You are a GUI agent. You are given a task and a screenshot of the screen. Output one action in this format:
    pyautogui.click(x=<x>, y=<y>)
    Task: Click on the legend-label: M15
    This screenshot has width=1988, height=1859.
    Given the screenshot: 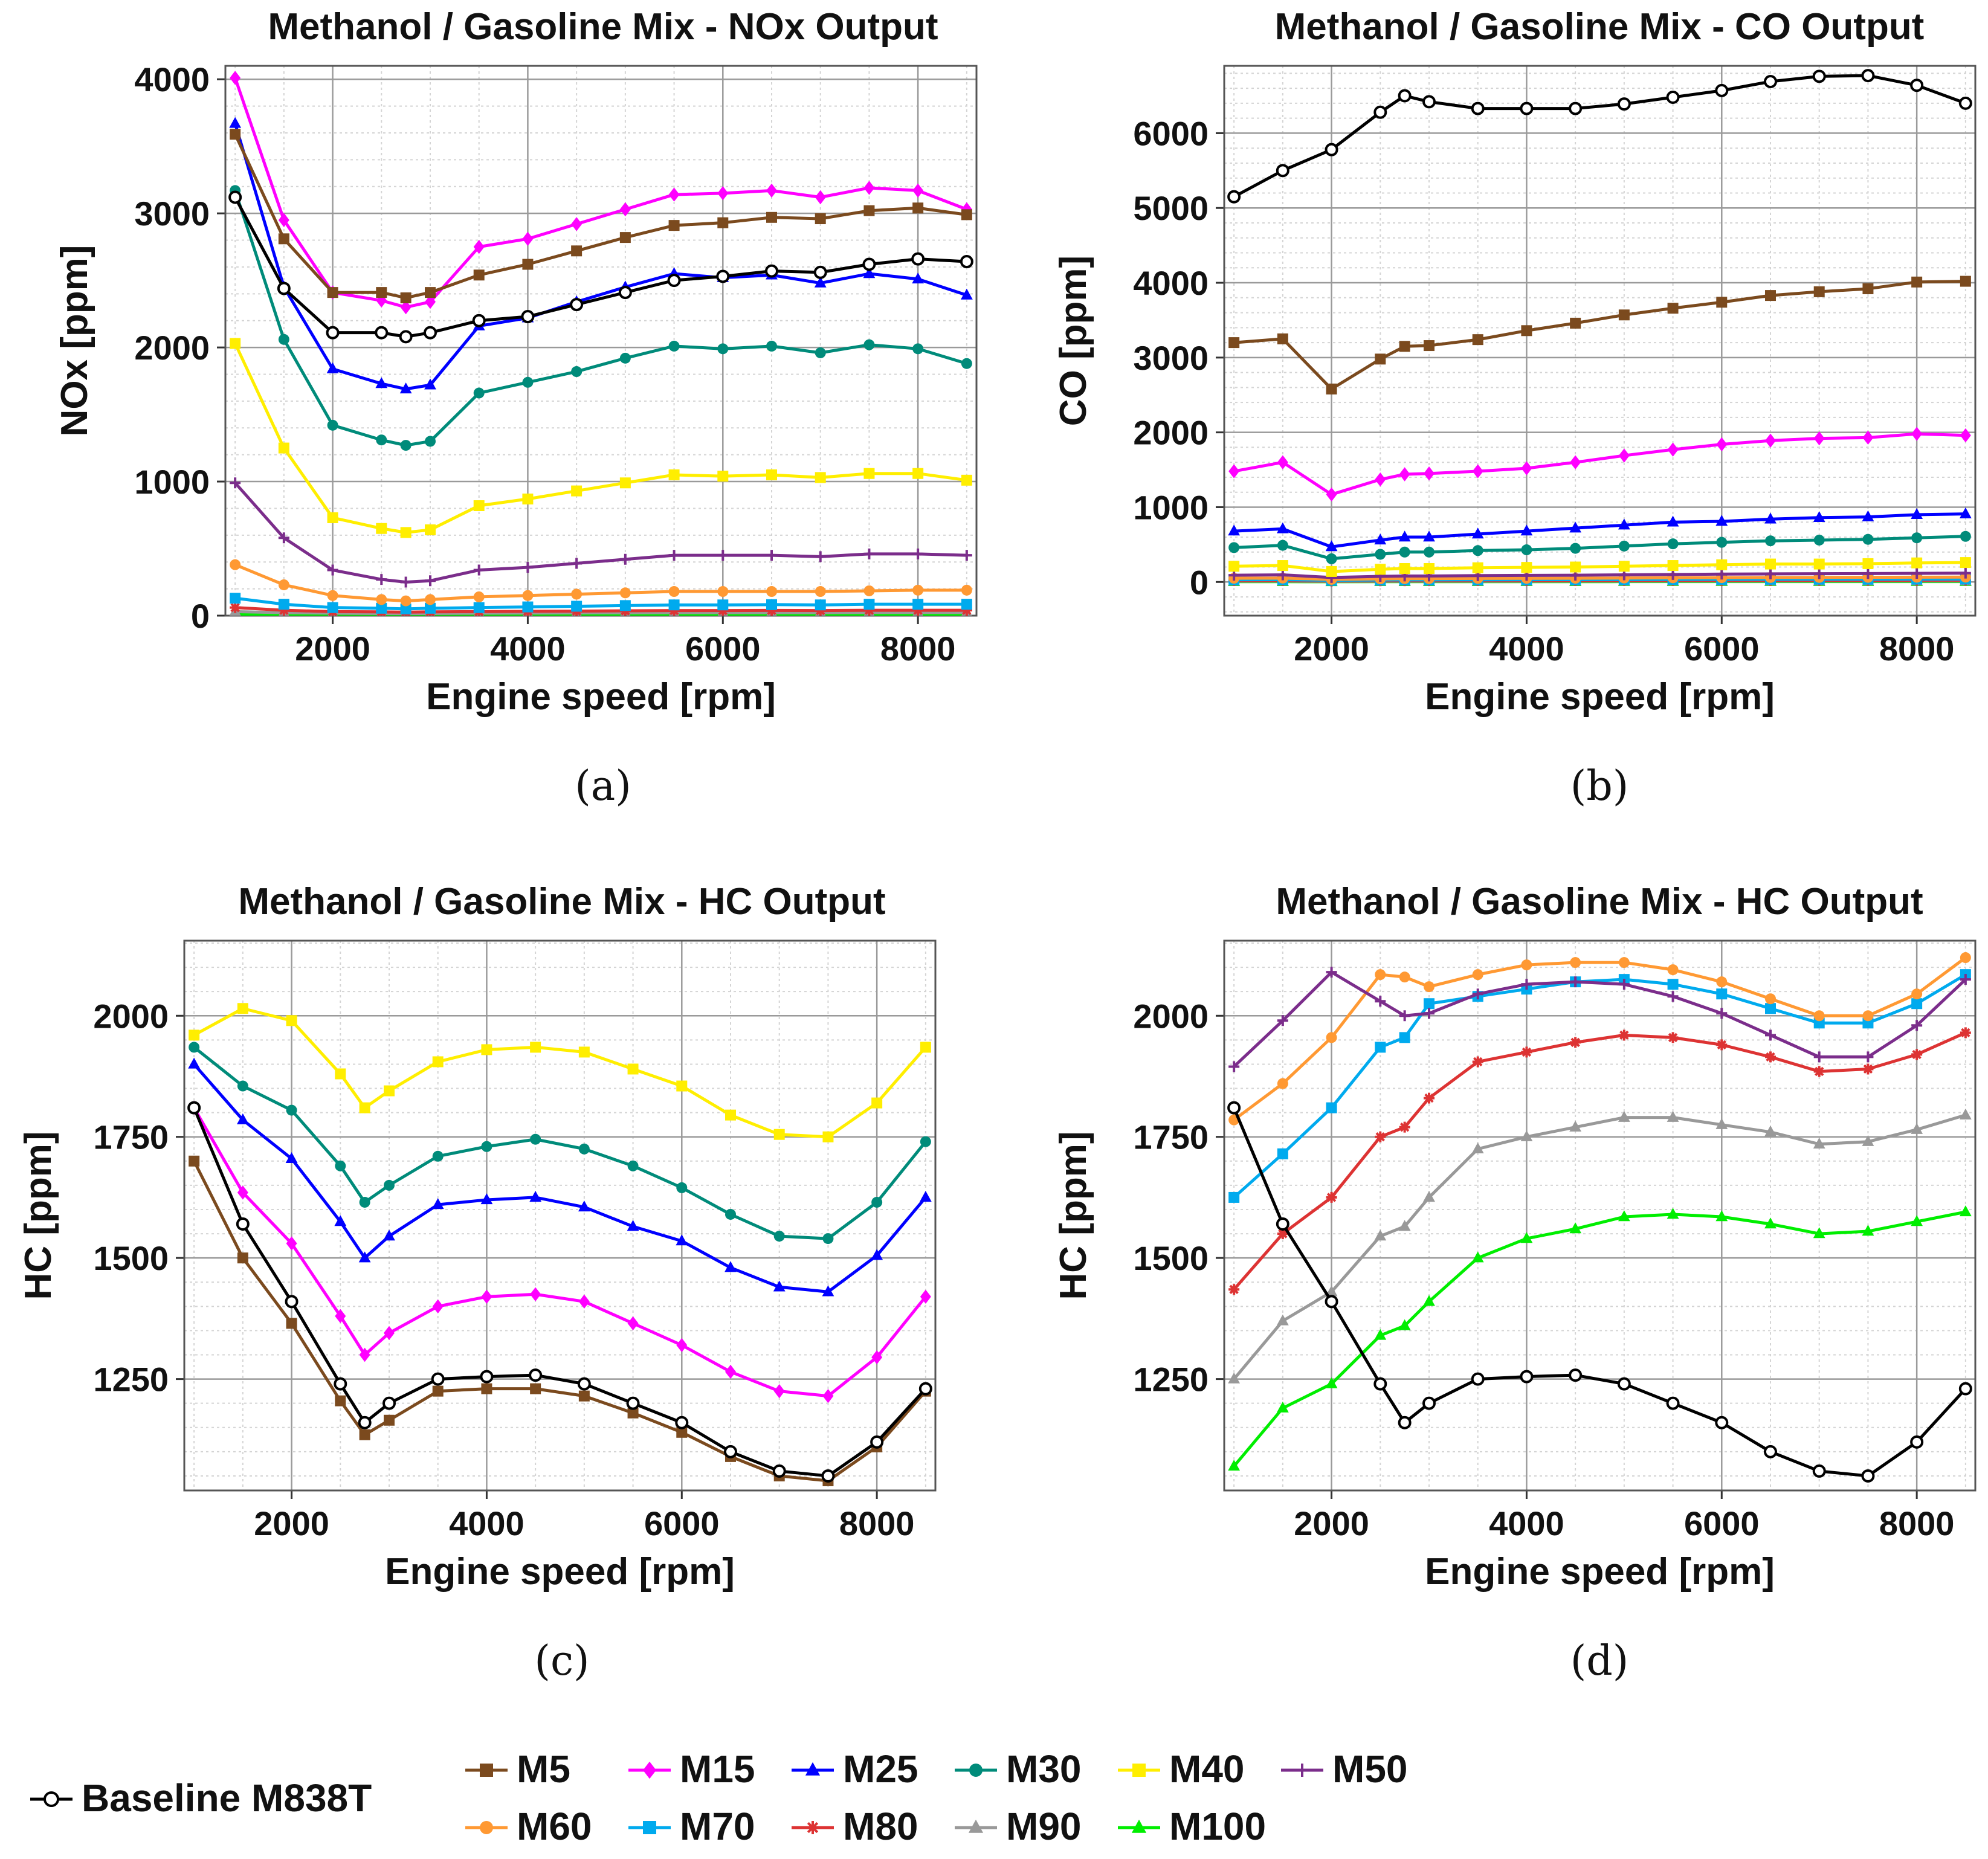 What is the action you would take?
    pyautogui.click(x=717, y=1769)
    